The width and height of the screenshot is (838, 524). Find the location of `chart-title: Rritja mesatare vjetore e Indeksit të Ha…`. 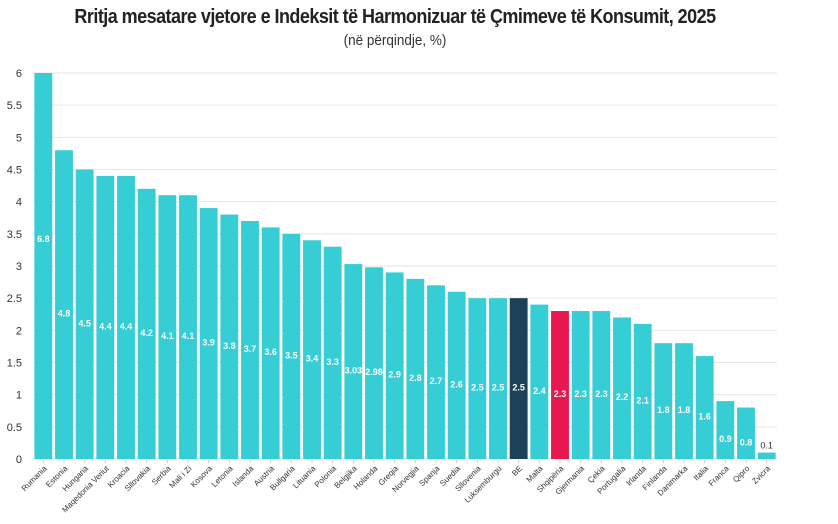

chart-title: Rritja mesatare vjetore e Indeksit të Ha… is located at coordinates (395, 17).